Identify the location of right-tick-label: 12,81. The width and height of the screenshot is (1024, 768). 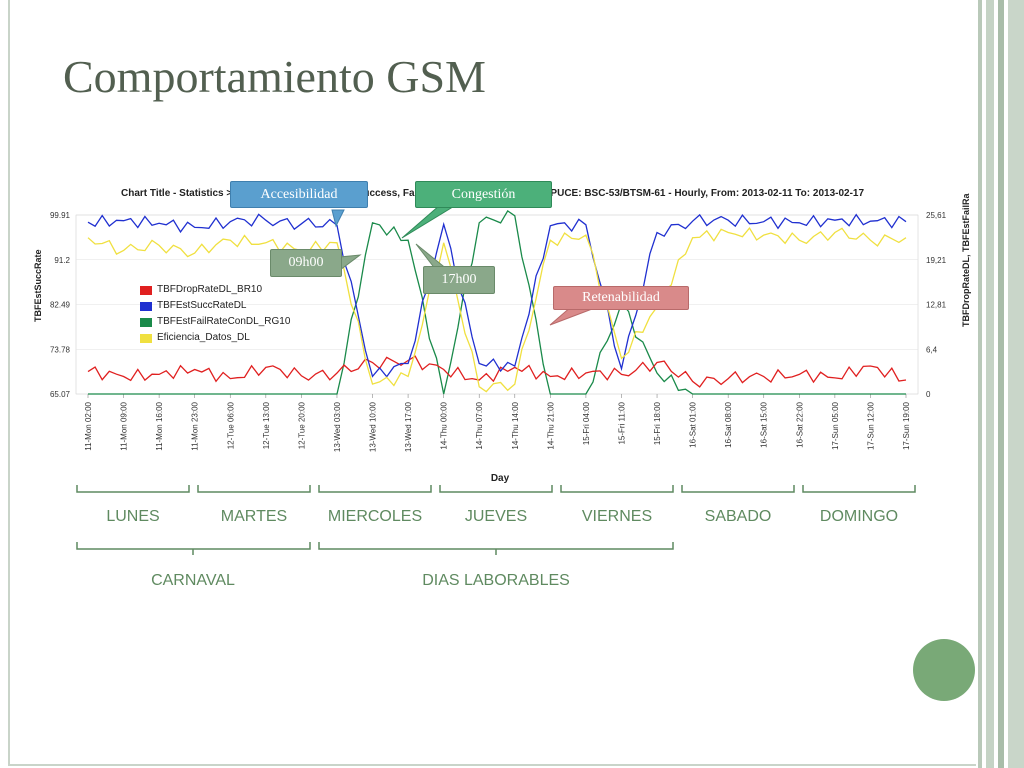
(936, 305).